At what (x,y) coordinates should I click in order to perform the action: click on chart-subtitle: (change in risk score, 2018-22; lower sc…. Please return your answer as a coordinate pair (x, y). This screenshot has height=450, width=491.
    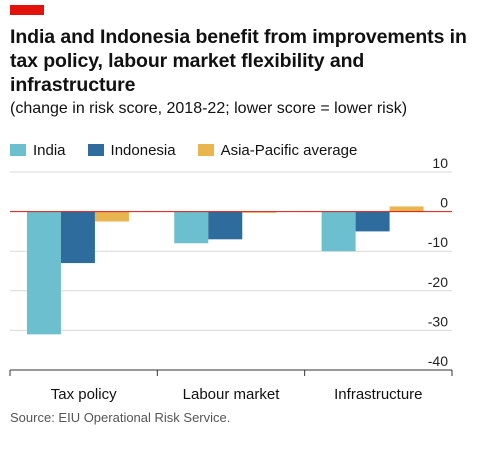
    Looking at the image, I should click on (209, 108).